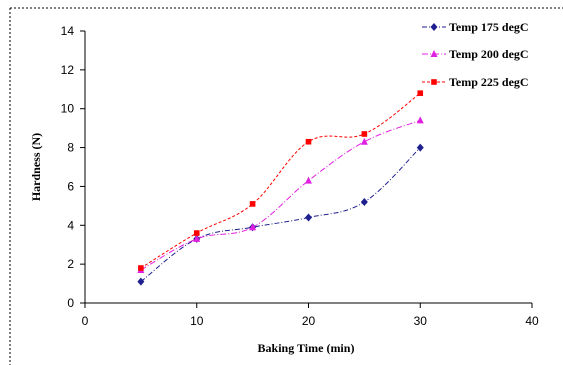 The height and width of the screenshot is (365, 563). I want to click on y-tick-label: 6, so click(70, 186).